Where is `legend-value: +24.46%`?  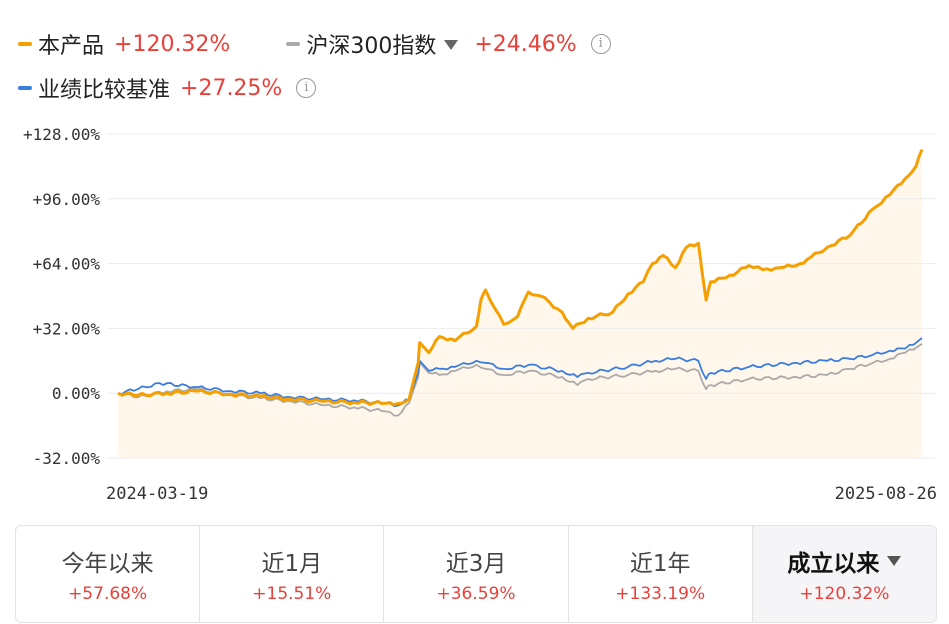
legend-value: +24.46% is located at coordinates (525, 44).